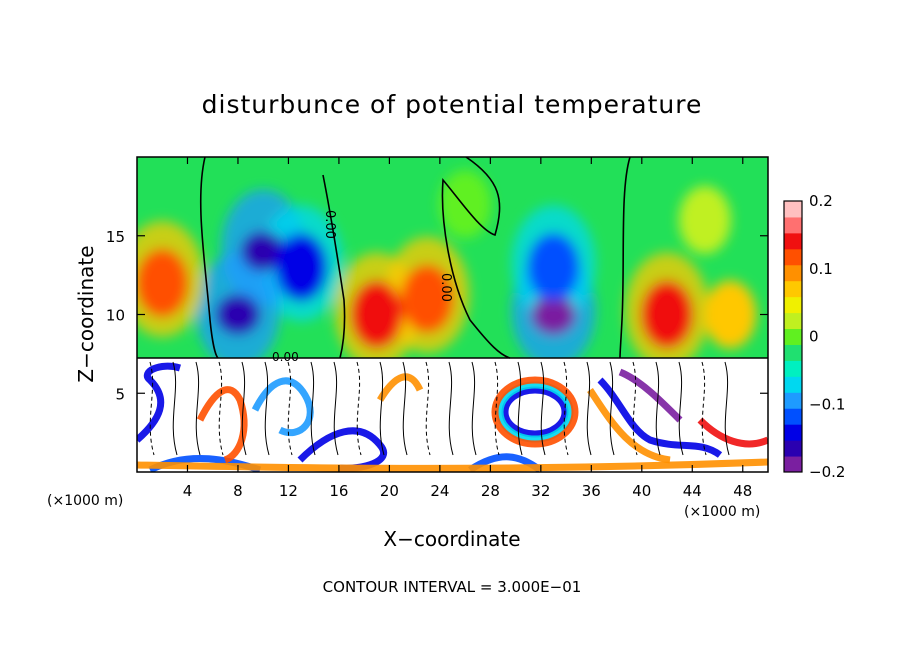  What do you see at coordinates (86, 313) in the screenshot?
I see `y-axis-label: Z−coordinate` at bounding box center [86, 313].